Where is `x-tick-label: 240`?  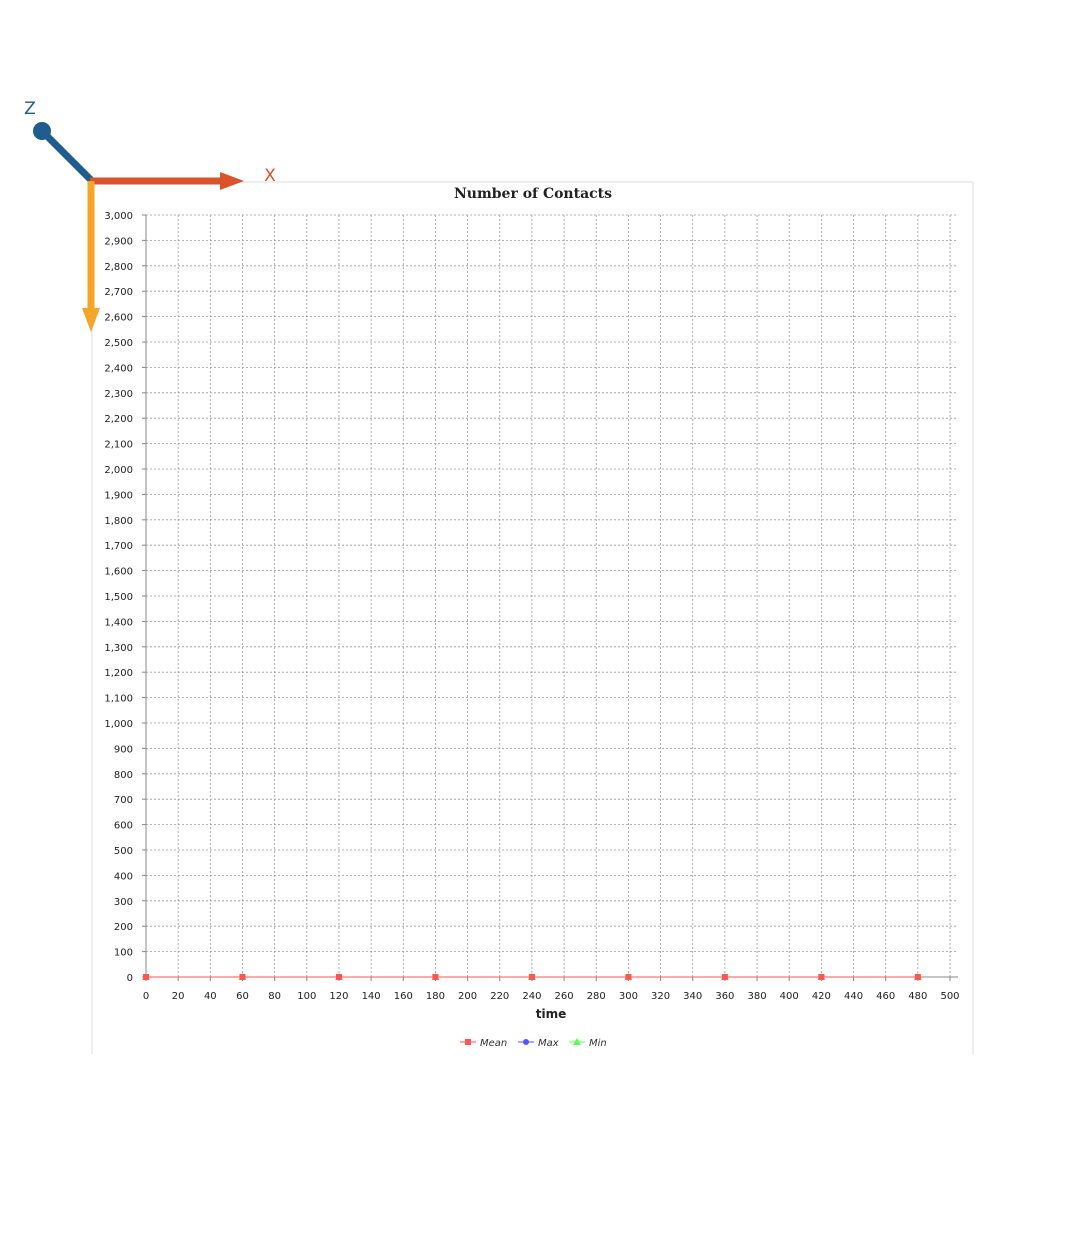
x-tick-label: 240 is located at coordinates (531, 996).